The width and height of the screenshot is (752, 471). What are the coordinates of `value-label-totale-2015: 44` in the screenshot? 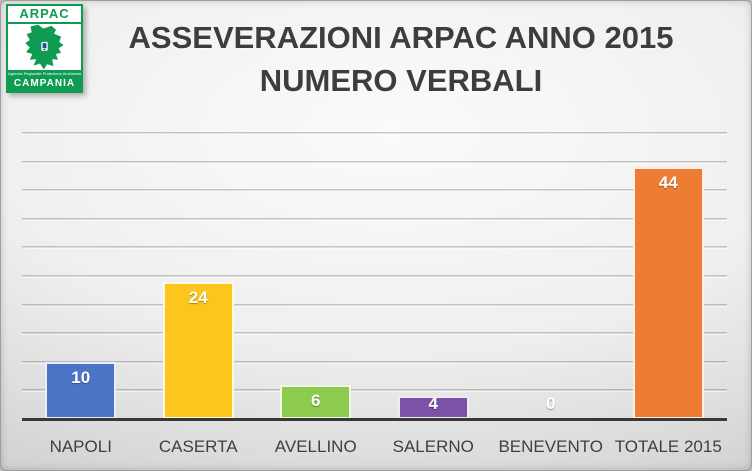 It's located at (668, 183).